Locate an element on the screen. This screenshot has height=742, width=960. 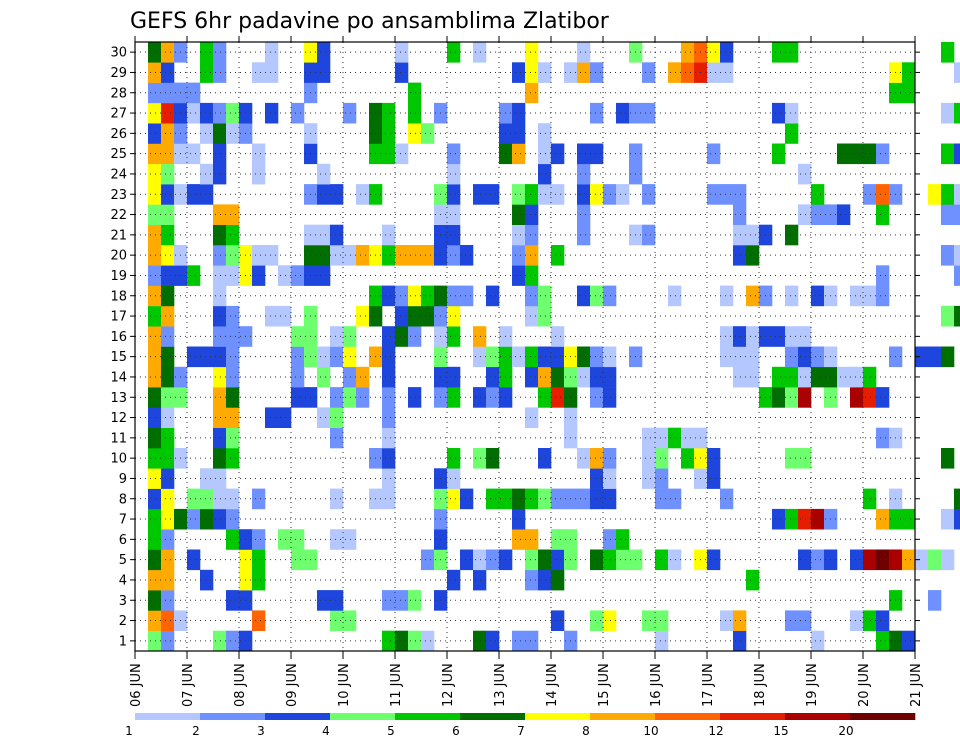
chart-title: GEFS 6hr padavine po ansamblima Zlatibor is located at coordinates (370, 21).